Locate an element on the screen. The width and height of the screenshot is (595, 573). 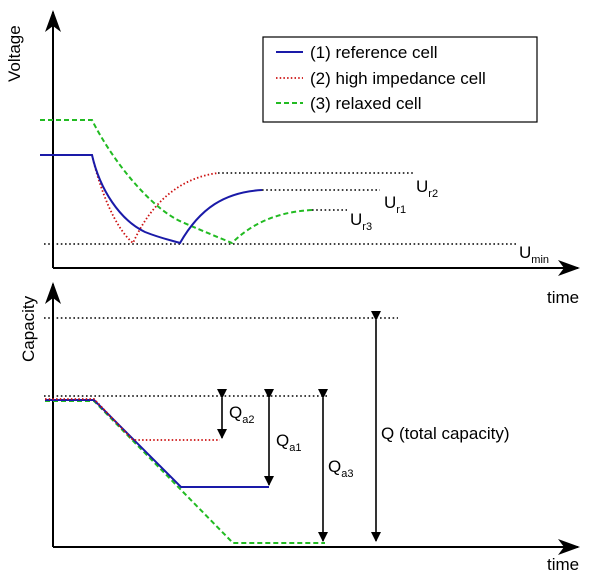
ur2-label: Ur2 is located at coordinates (427, 188).